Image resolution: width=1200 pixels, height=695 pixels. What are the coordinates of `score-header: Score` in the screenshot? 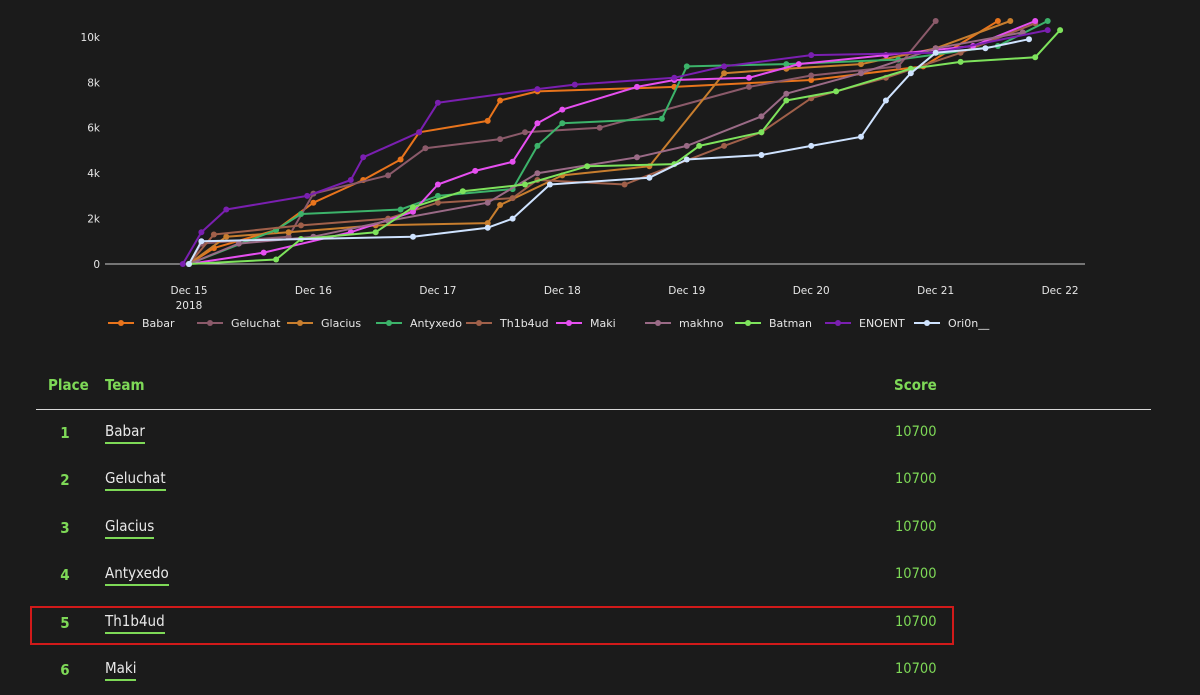 It's located at (915, 385).